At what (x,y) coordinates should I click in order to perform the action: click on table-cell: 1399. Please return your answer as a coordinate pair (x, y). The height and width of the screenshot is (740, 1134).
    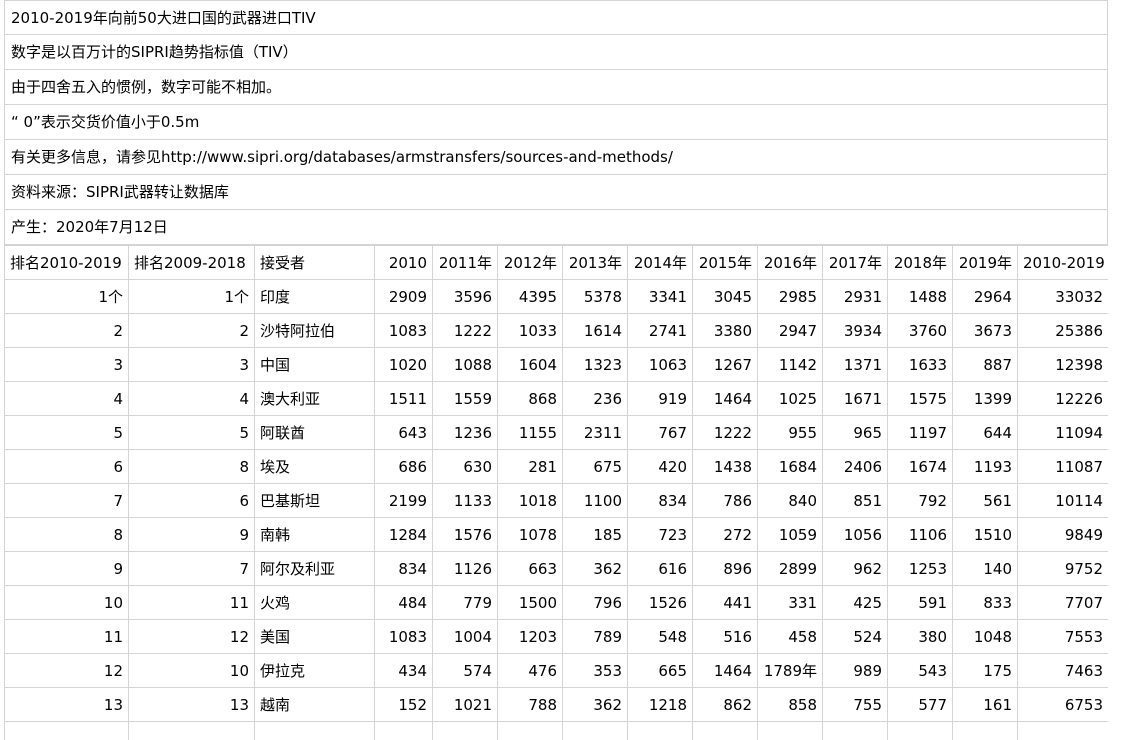
    Looking at the image, I should click on (985, 398).